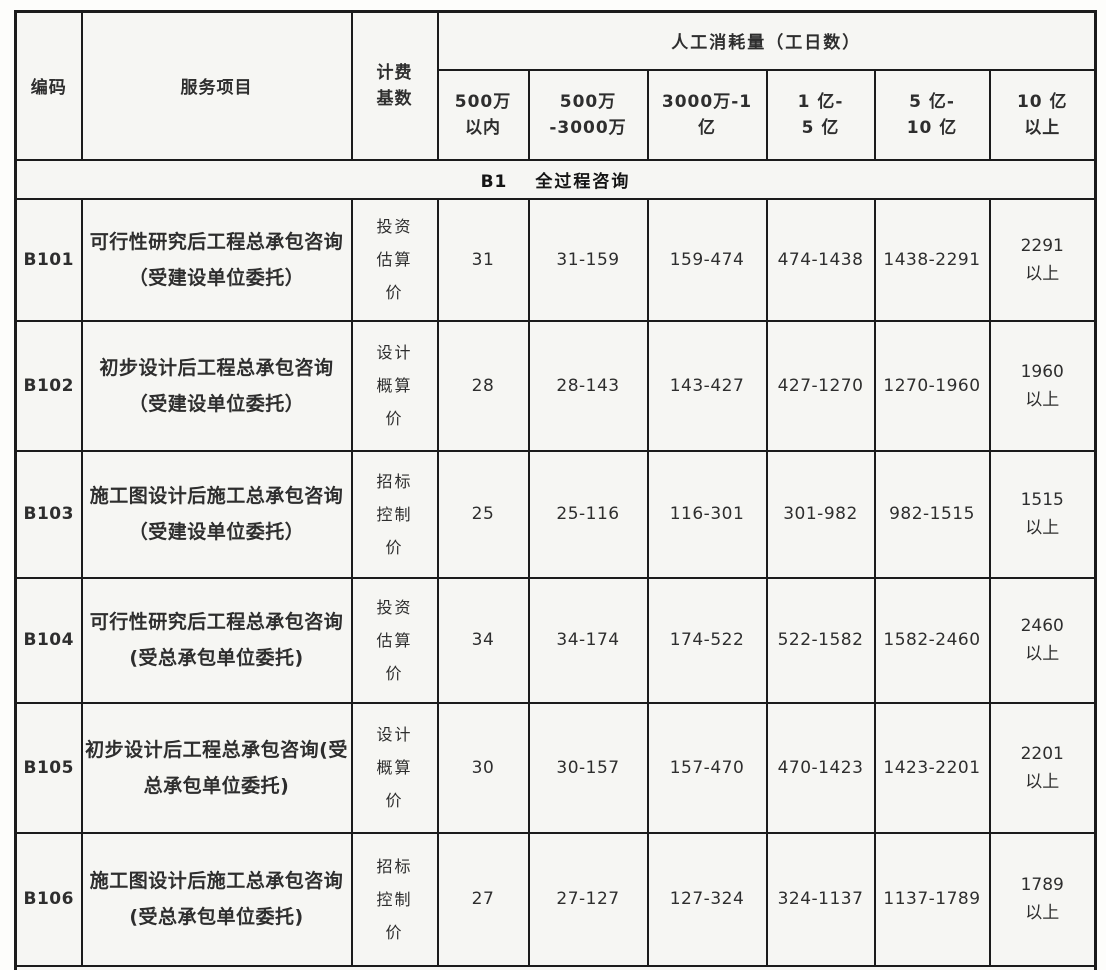  What do you see at coordinates (1042, 245) in the screenshot?
I see `value-line: 2291` at bounding box center [1042, 245].